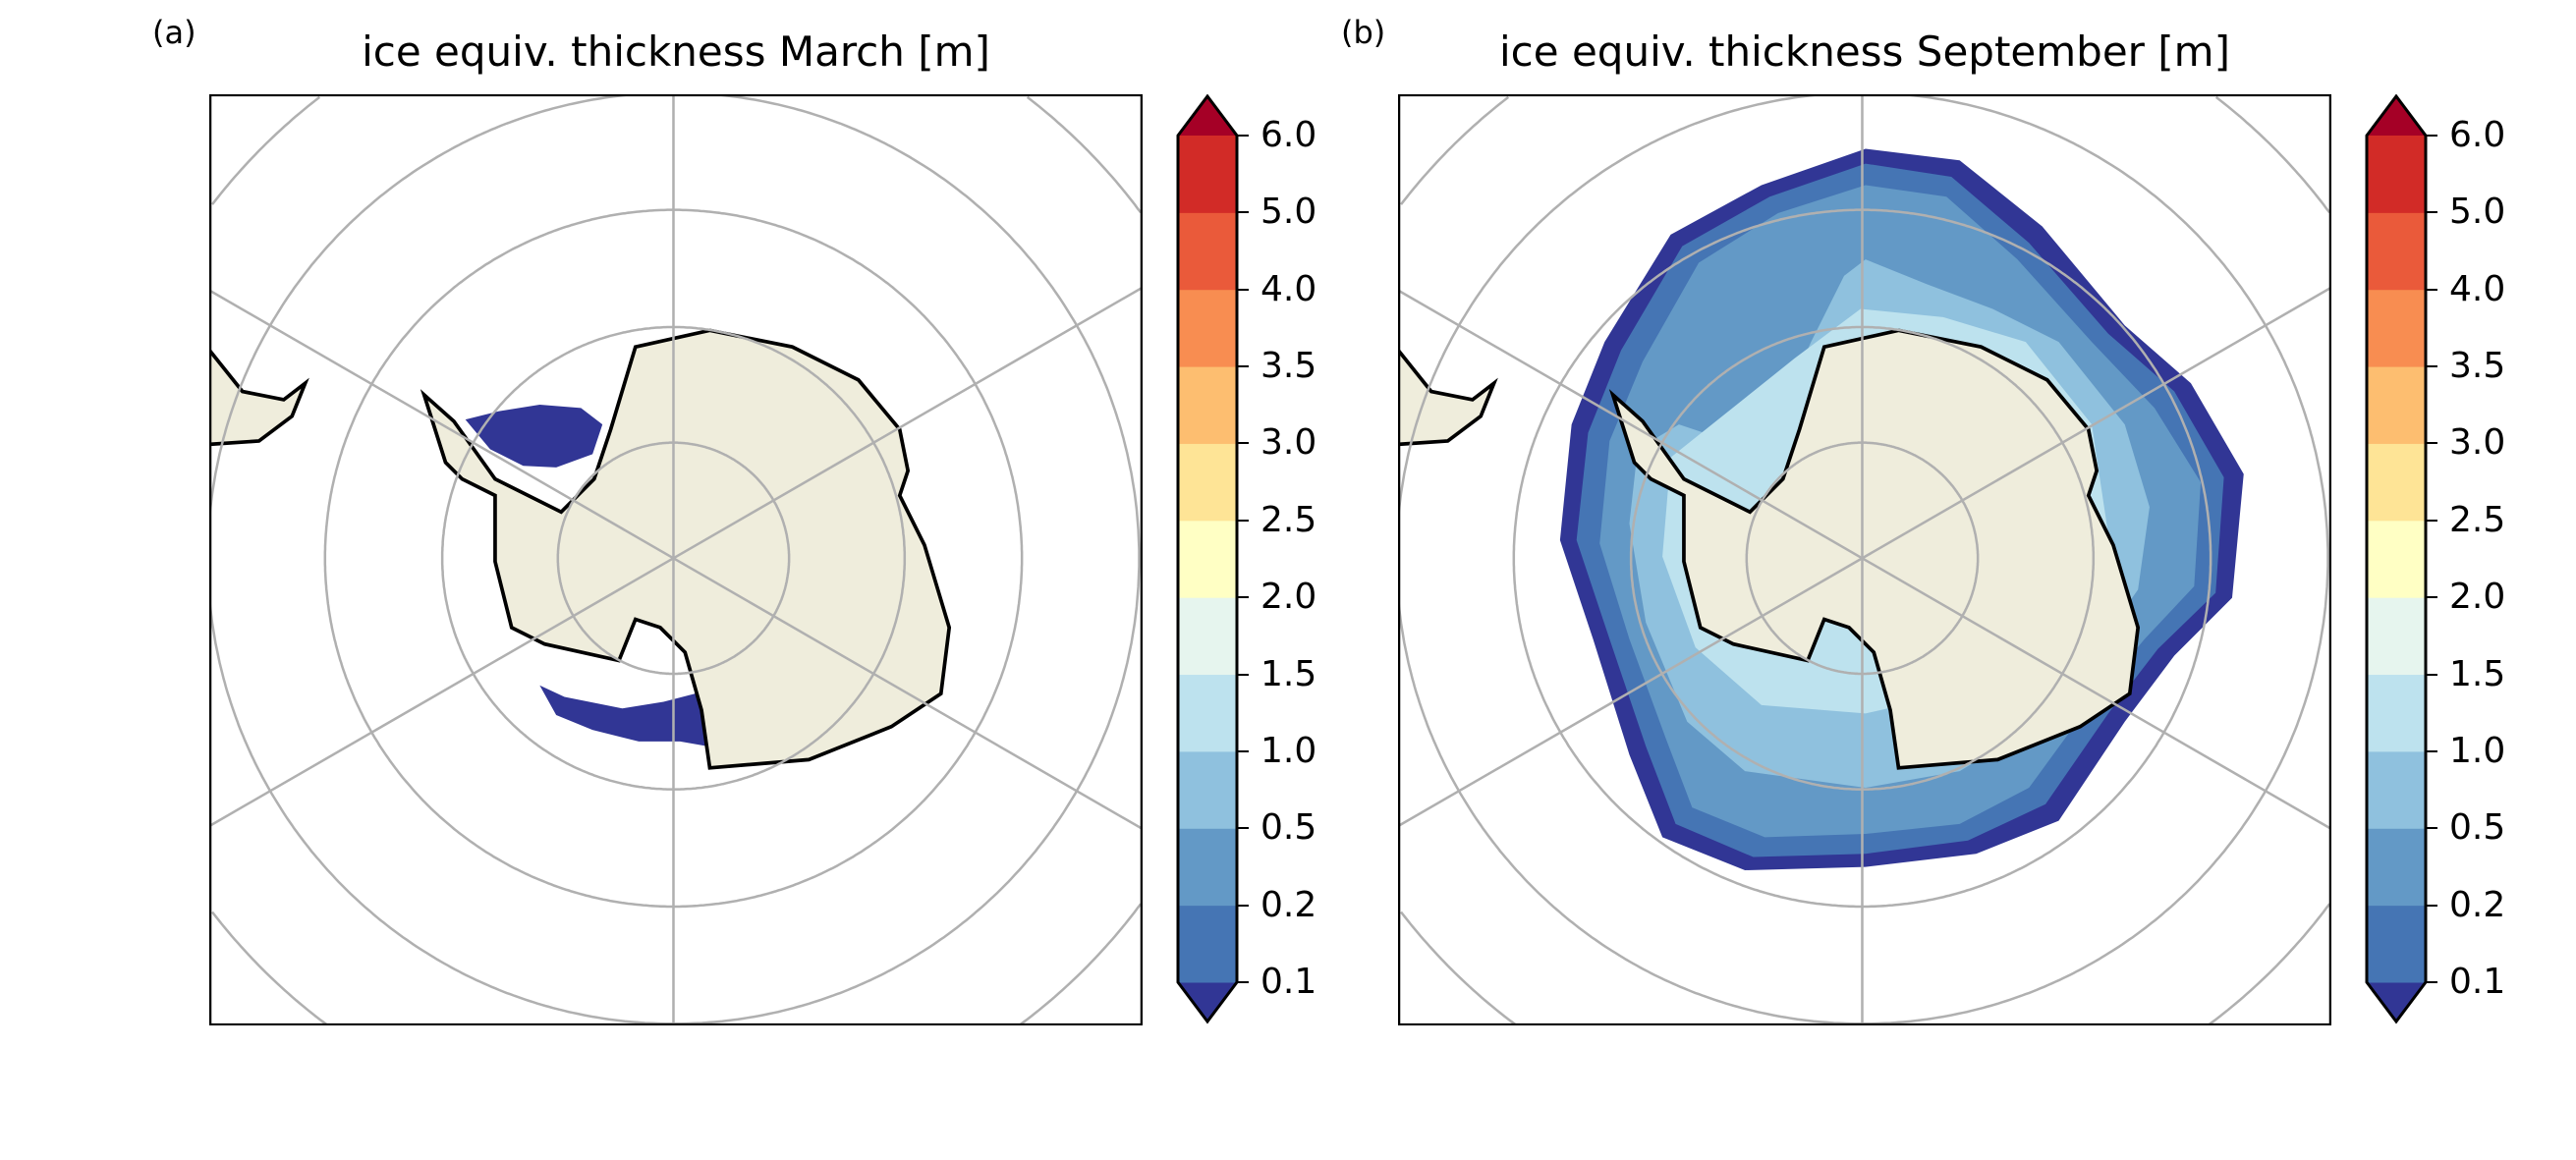  What do you see at coordinates (2477, 904) in the screenshot?
I see `colorbar-tick-label: 0.2` at bounding box center [2477, 904].